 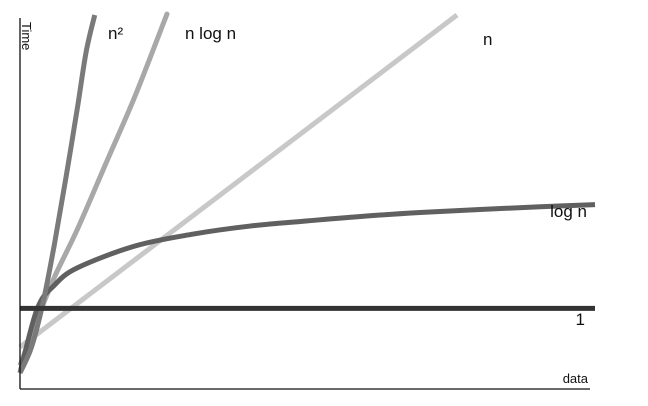 I want to click on series-line-n2, so click(x=57, y=194).